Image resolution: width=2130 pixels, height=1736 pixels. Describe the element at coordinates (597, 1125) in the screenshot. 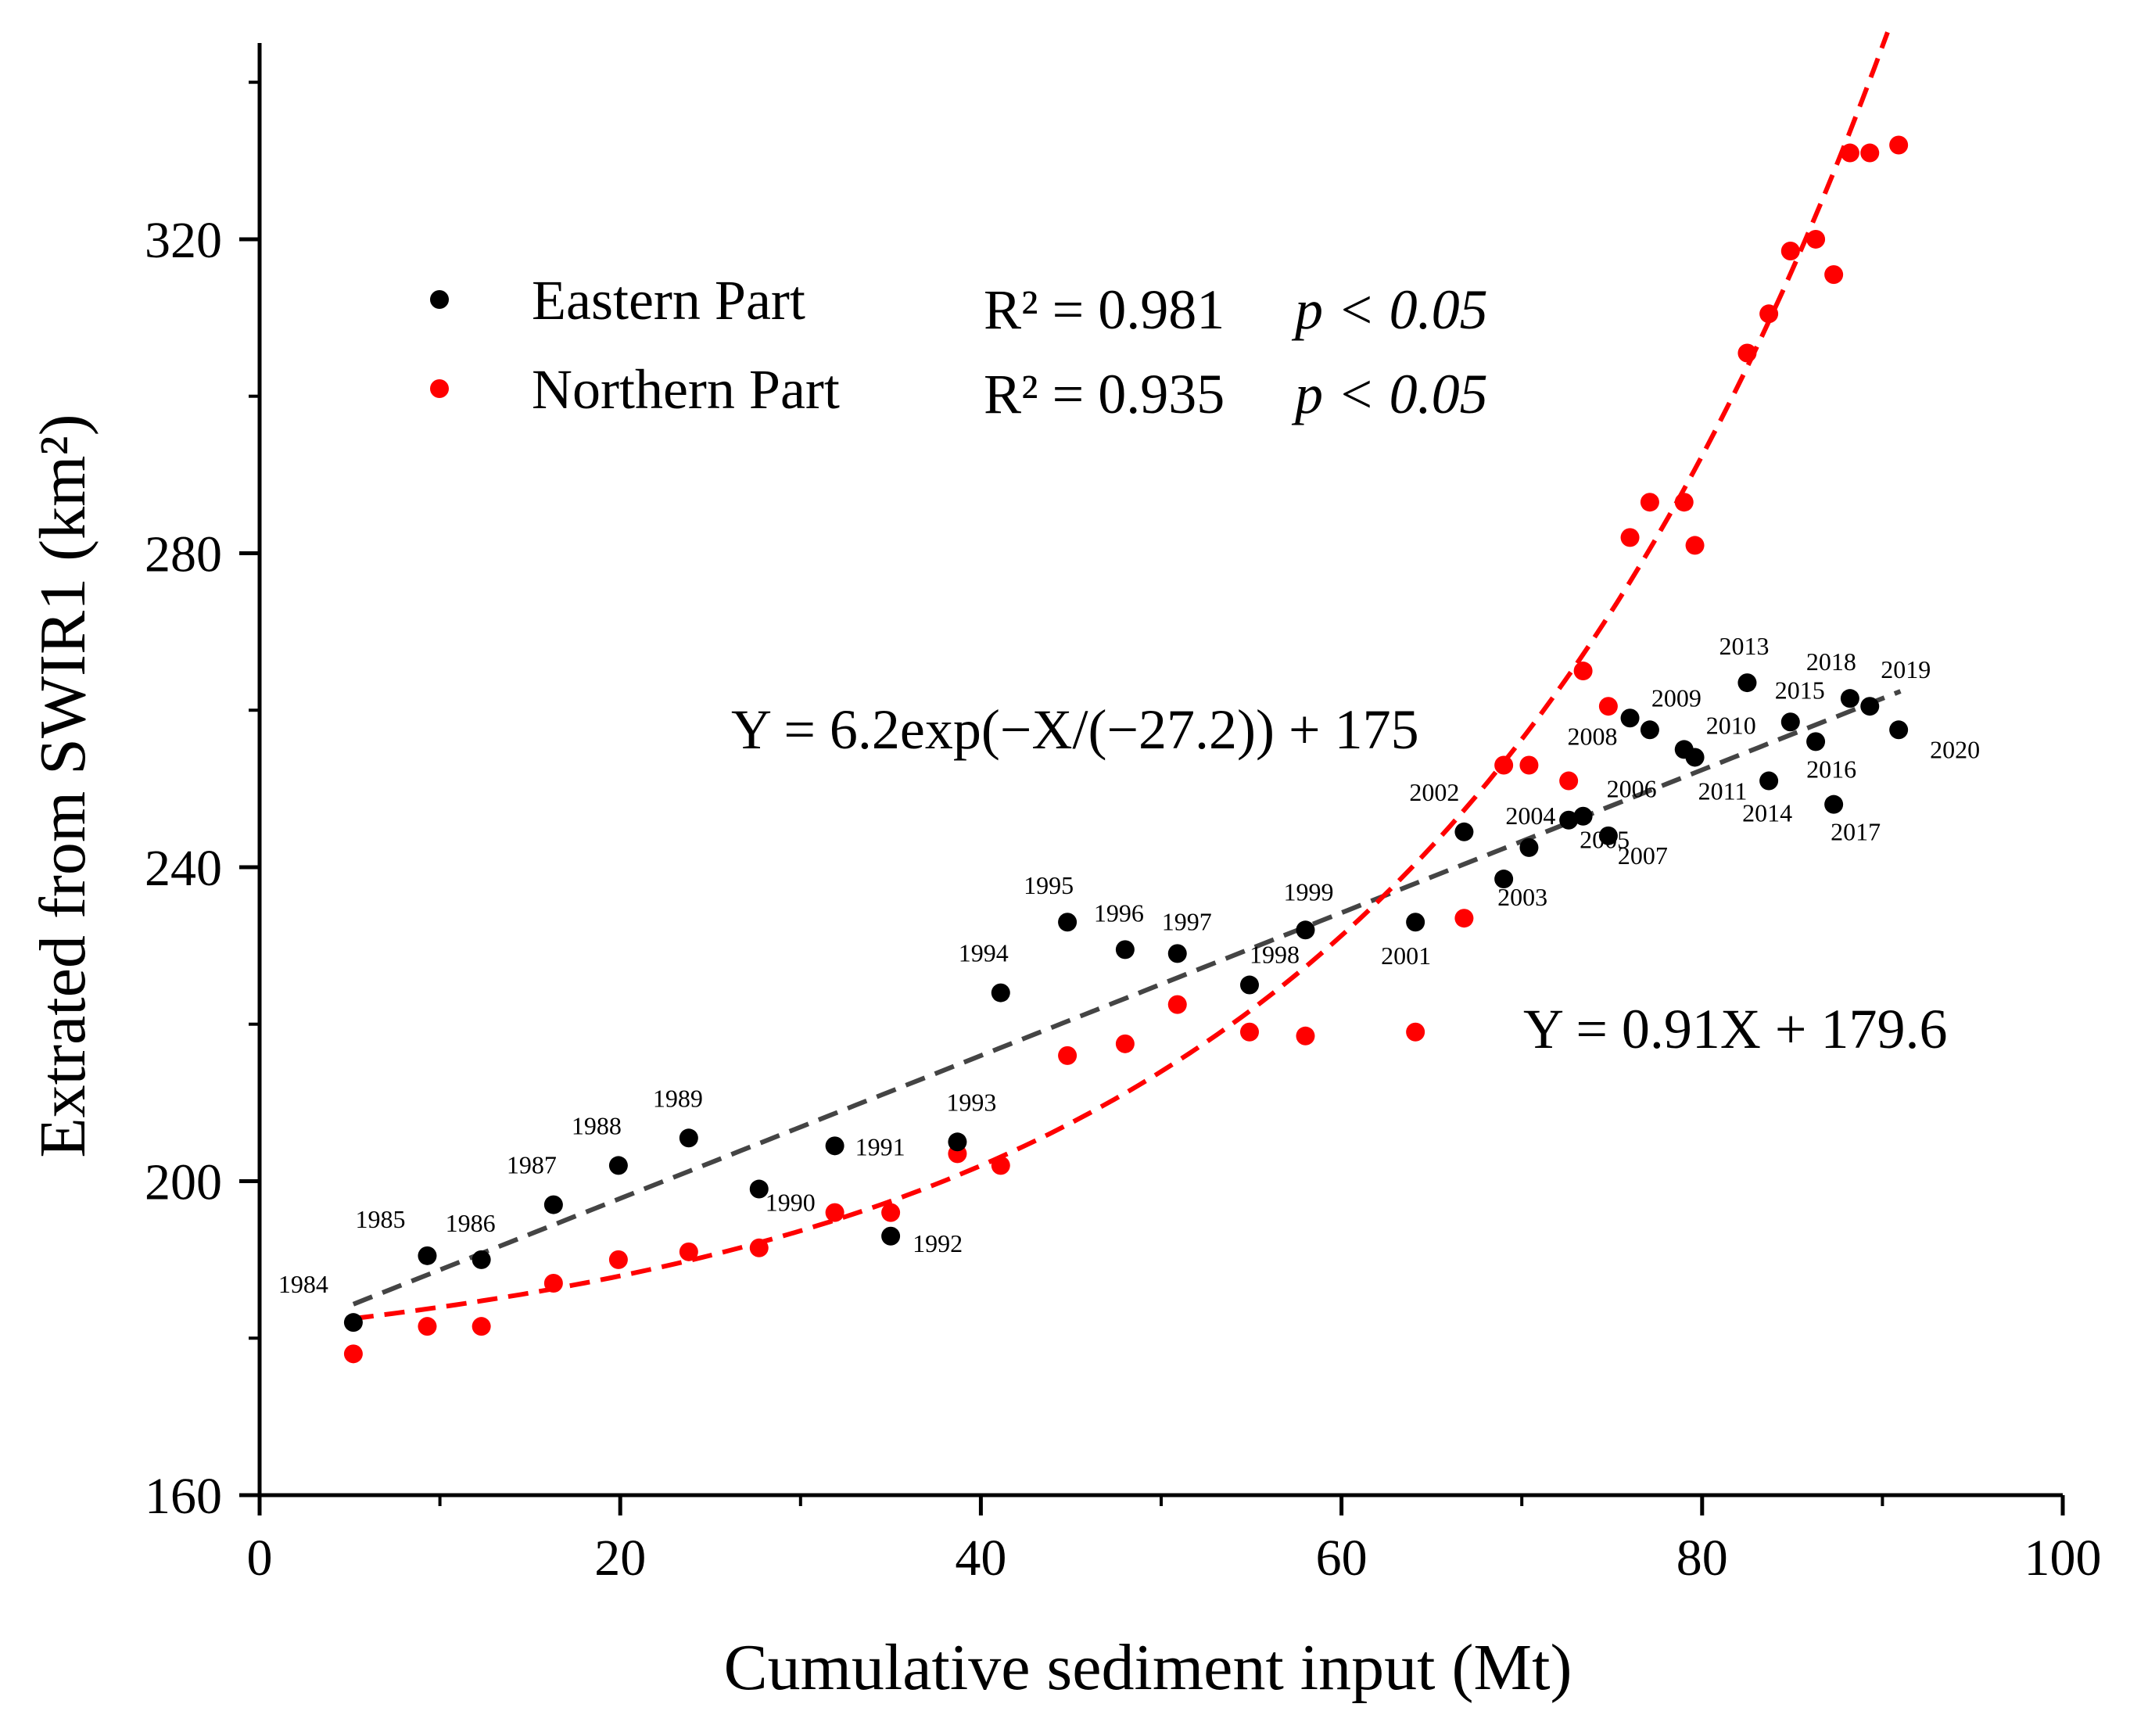

I see `year-label: 1988` at that location.